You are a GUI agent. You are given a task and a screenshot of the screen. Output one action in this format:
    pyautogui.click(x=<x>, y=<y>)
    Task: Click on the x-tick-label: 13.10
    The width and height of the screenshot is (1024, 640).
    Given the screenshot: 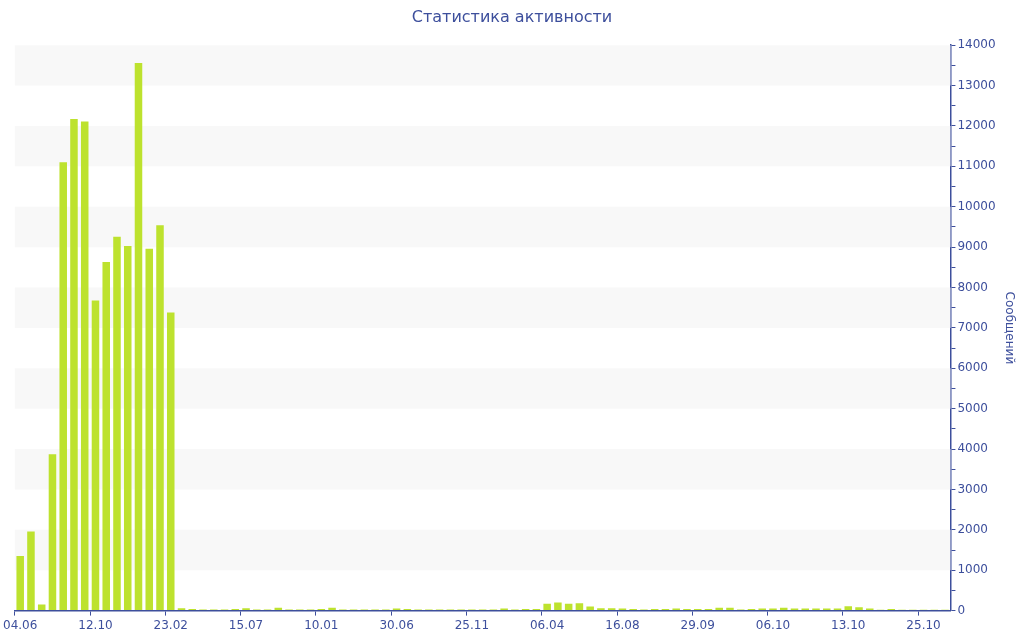 What is the action you would take?
    pyautogui.click(x=848, y=624)
    